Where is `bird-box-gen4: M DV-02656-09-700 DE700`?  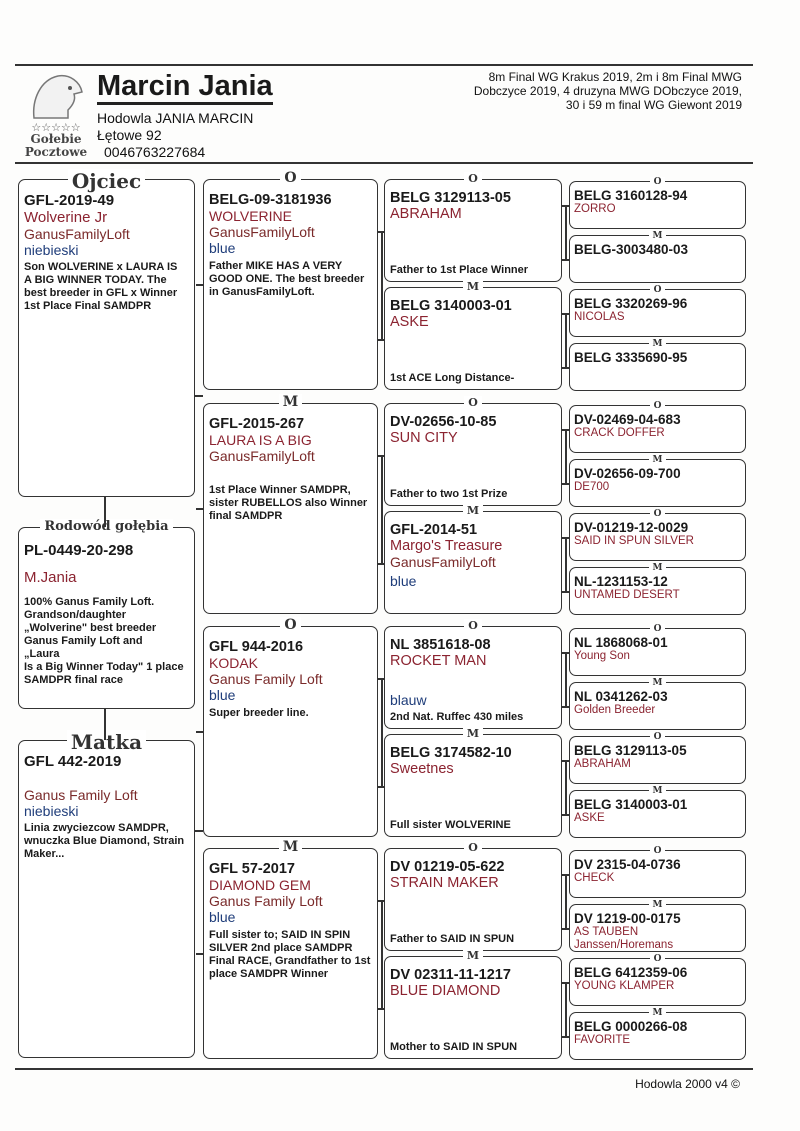 bird-box-gen4: M DV-02656-09-700 DE700 is located at coordinates (657, 481).